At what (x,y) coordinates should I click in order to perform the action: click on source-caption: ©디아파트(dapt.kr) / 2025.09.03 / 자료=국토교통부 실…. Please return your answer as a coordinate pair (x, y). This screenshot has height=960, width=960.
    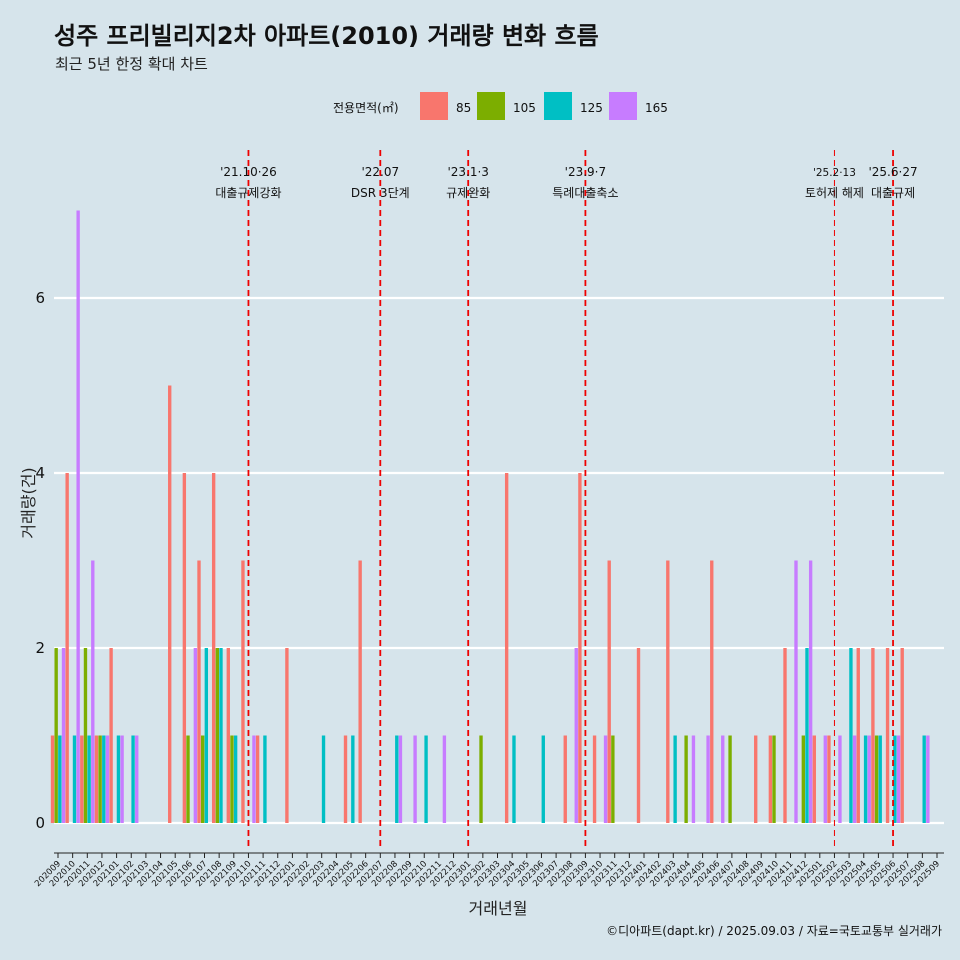
    Looking at the image, I should click on (774, 931).